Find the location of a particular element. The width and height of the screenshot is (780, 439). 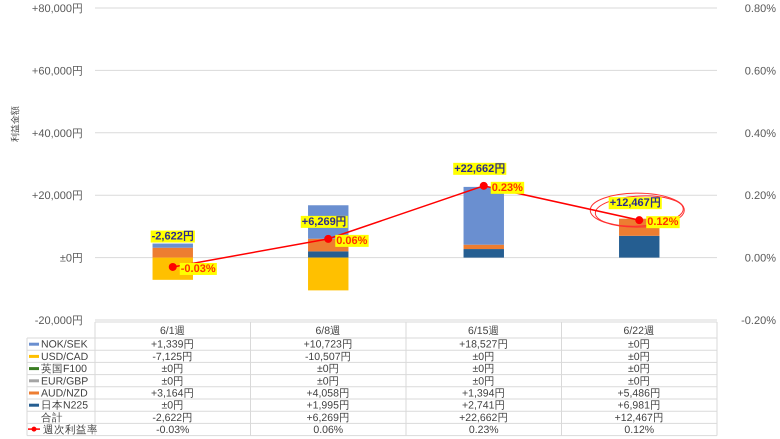

legend-label: 英国F100 is located at coordinates (64, 369).